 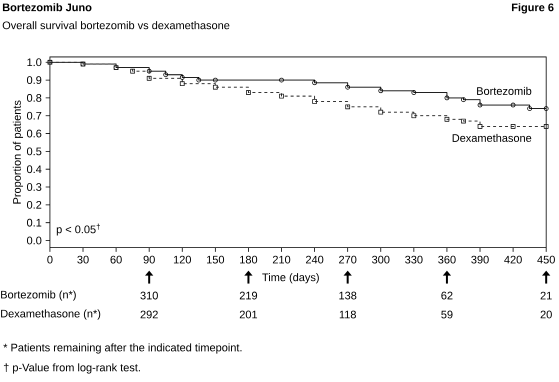 I want to click on x-tick-label: 300, so click(x=381, y=260).